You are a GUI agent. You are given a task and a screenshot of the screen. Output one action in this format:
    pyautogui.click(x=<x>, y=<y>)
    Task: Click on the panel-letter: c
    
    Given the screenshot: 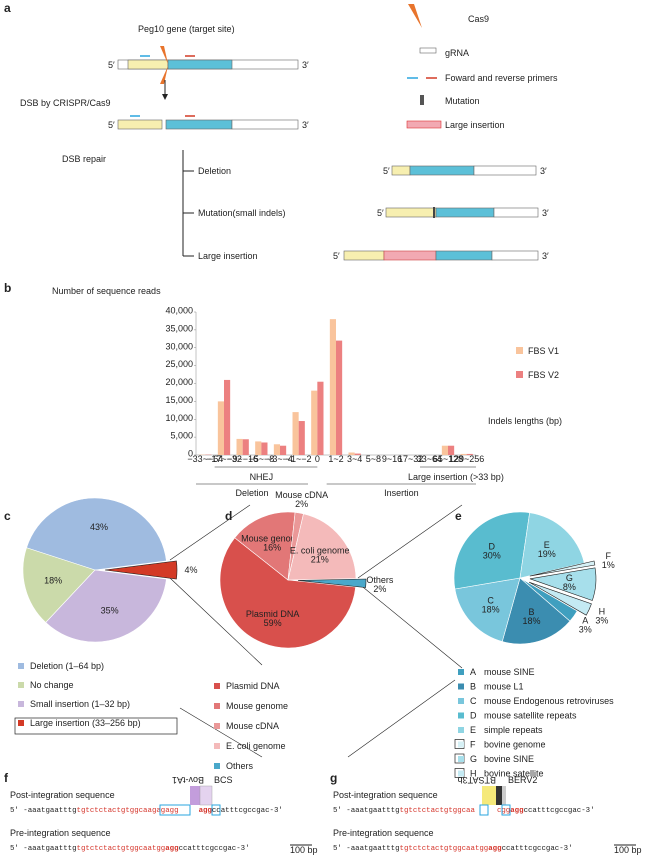 What is the action you would take?
    pyautogui.click(x=7, y=516)
    